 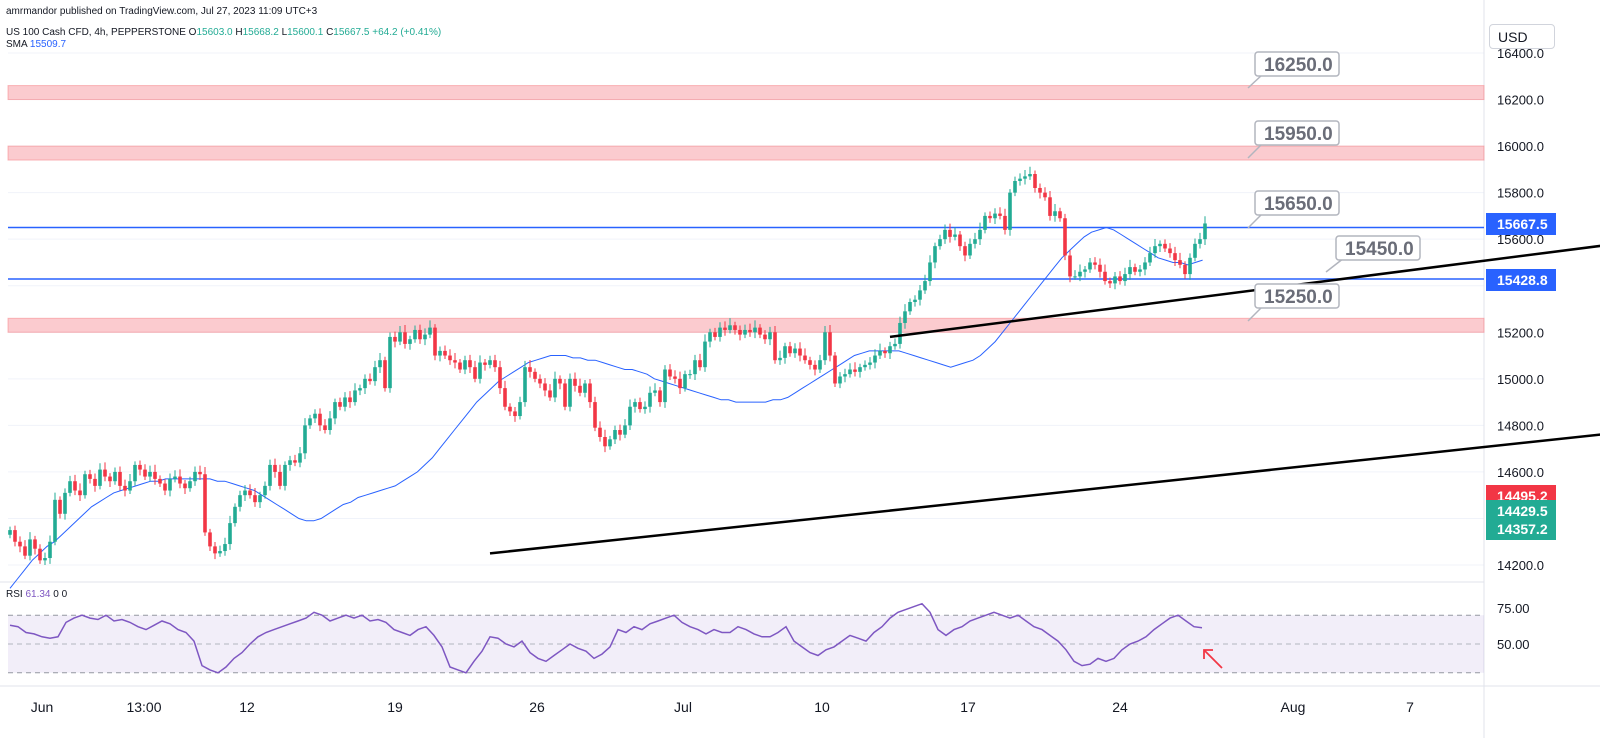 I want to click on time-tick-label: 7, so click(x=1410, y=707).